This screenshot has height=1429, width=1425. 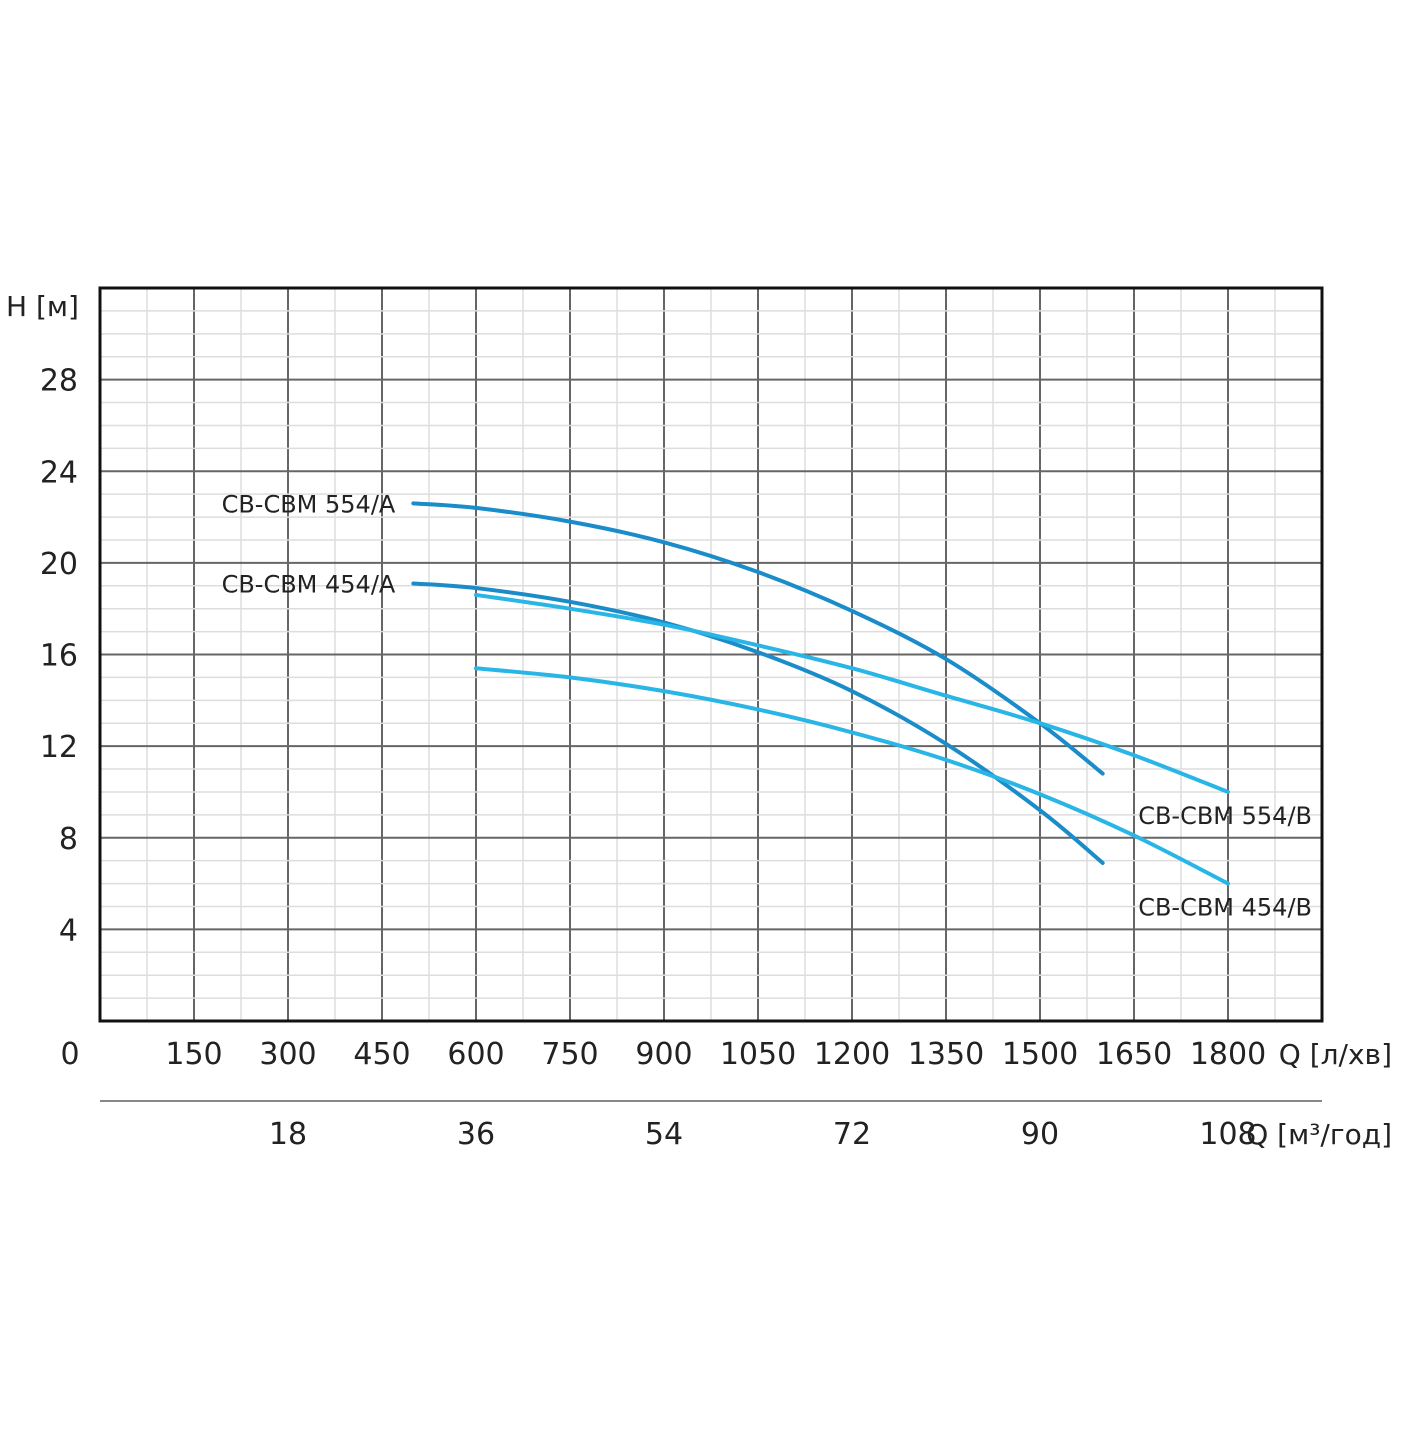 I want to click on x-tick-label: 1500, so click(x=1040, y=1054).